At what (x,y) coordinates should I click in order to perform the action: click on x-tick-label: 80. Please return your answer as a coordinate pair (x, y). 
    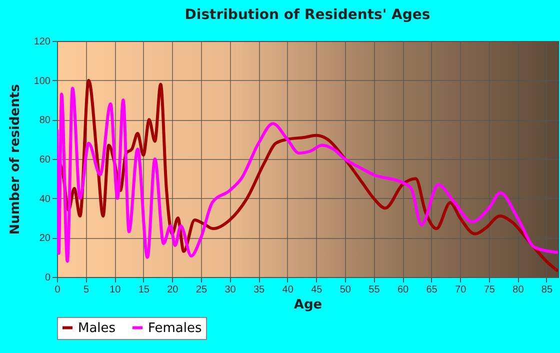
    Looking at the image, I should click on (518, 290).